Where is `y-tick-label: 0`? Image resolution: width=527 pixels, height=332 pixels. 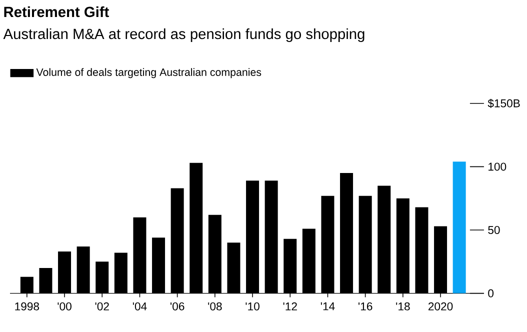 y-tick-label: 0 is located at coordinates (491, 293).